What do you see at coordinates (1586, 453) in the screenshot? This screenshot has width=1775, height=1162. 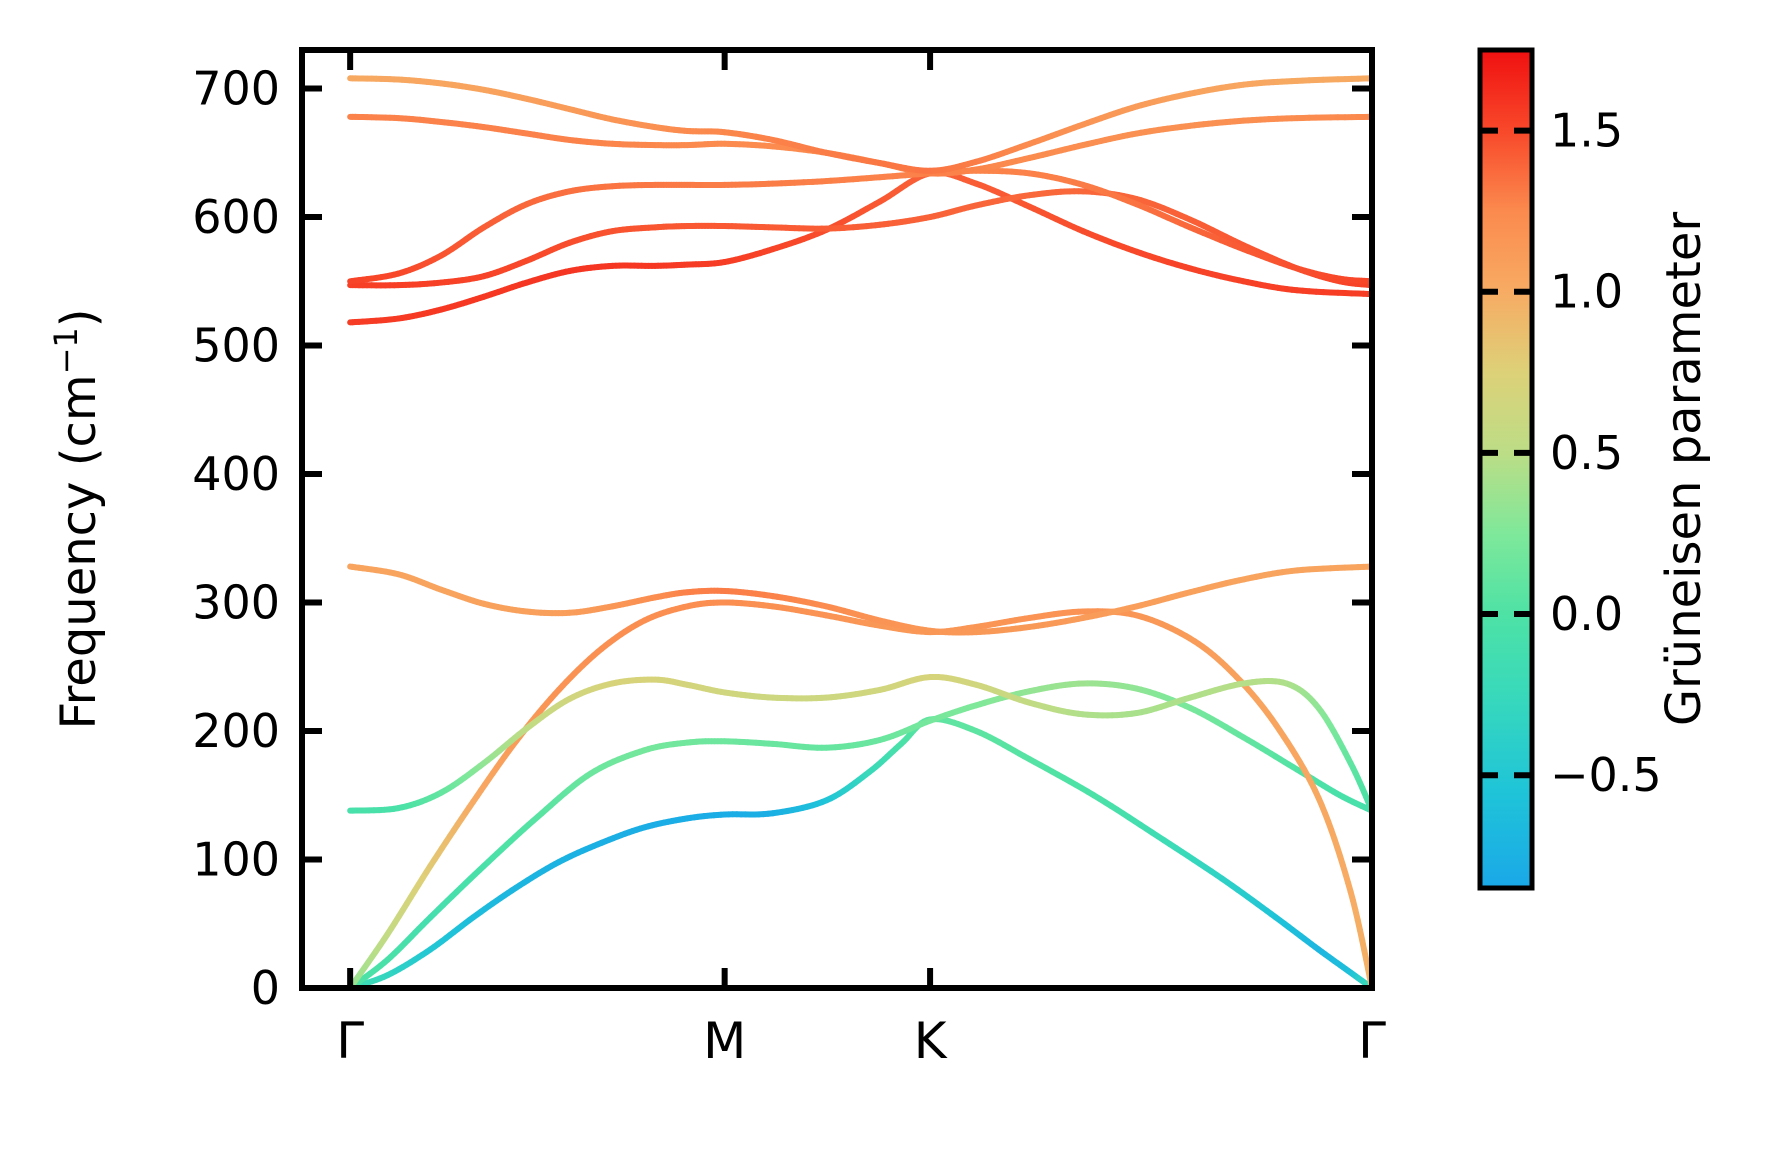 I see `colorbar-tick-label: 0.5` at bounding box center [1586, 453].